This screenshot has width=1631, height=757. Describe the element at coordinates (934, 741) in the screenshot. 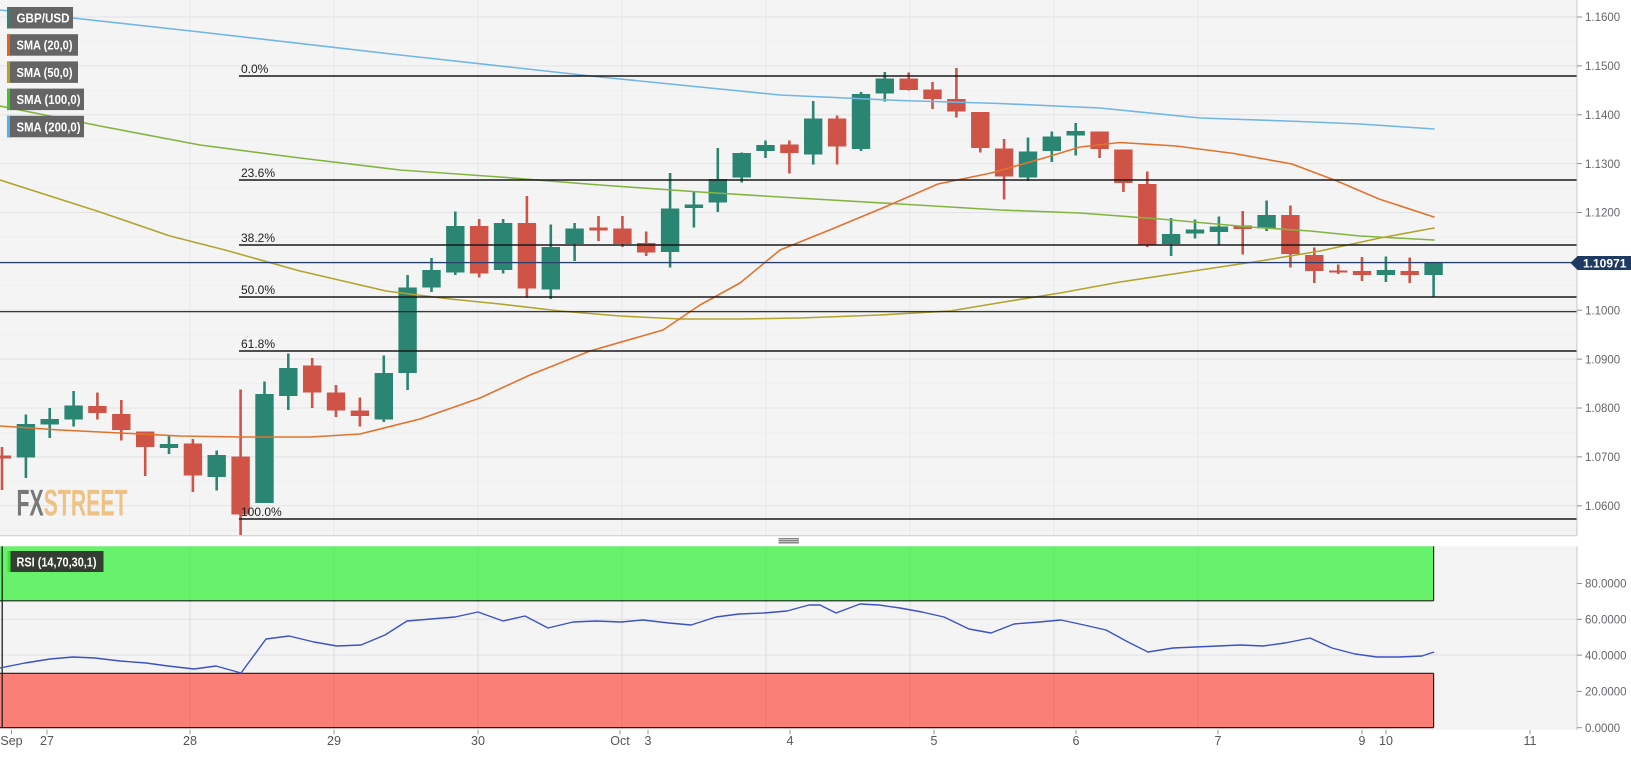

I see `svg-text: 5` at that location.